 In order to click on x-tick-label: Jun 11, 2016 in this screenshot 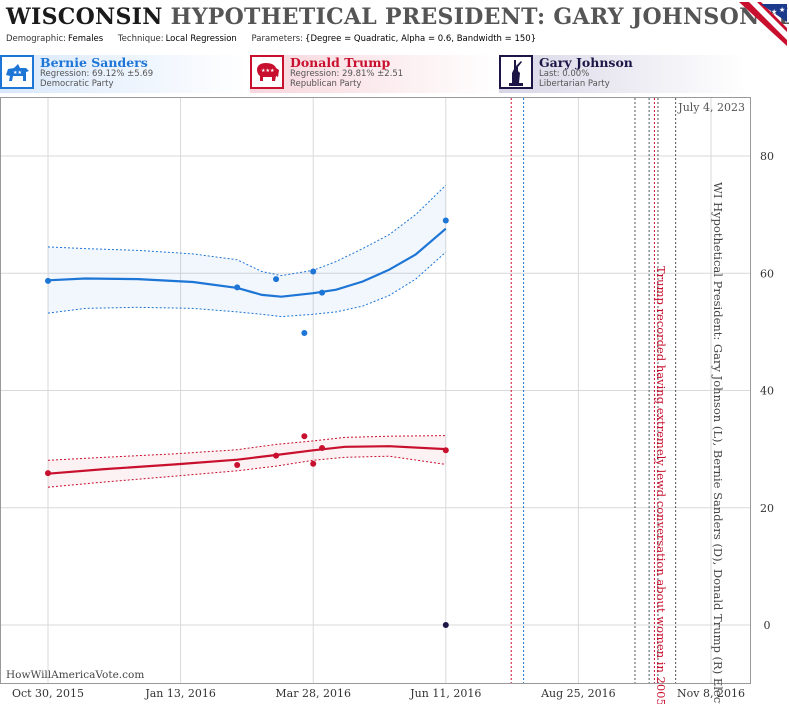, I will do `click(445, 693)`.